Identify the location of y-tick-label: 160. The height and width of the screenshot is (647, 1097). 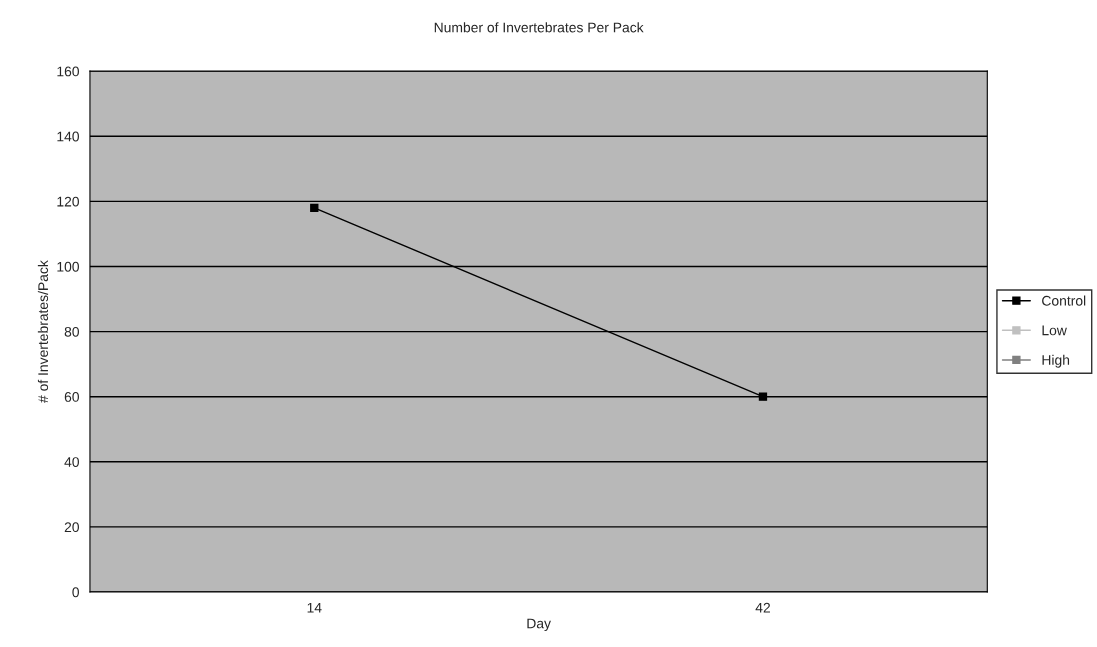
(68, 71).